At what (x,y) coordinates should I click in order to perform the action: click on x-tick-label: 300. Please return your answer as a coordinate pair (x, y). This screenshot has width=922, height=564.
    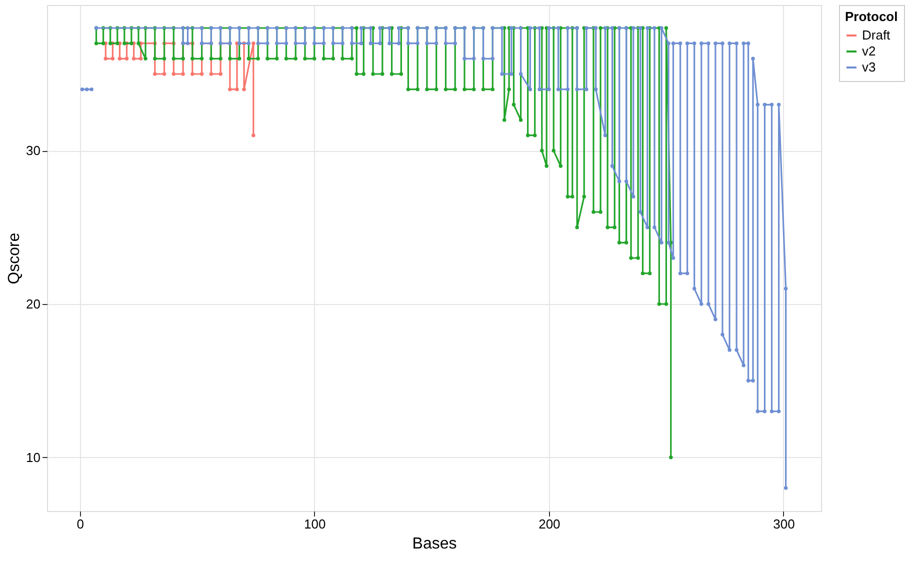
    Looking at the image, I should click on (784, 524).